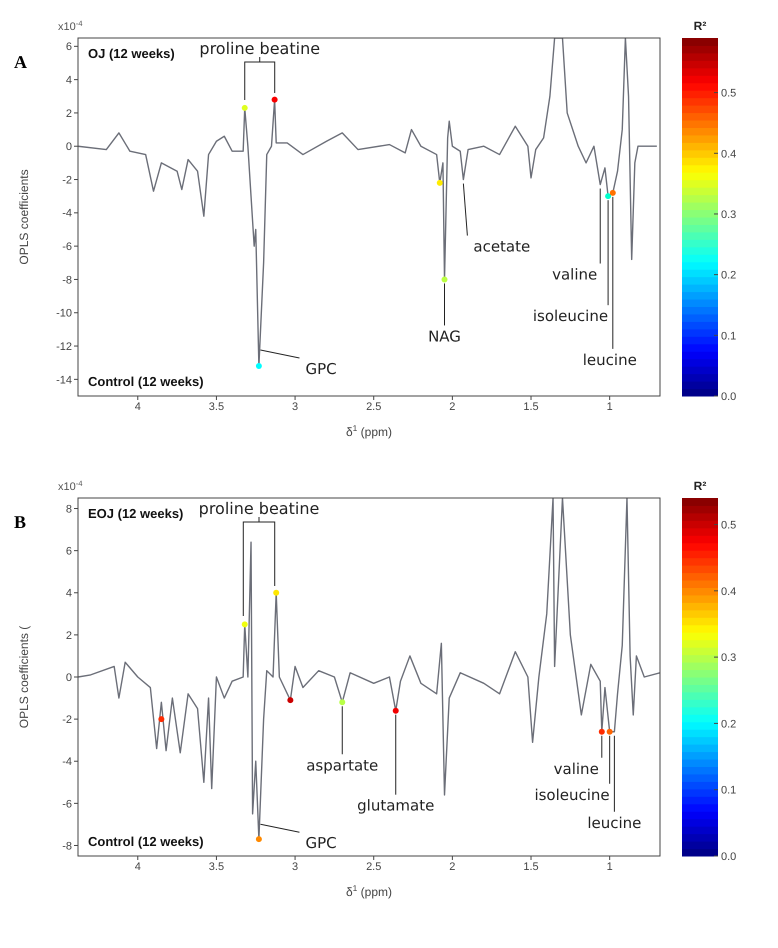  Describe the element at coordinates (342, 765) in the screenshot. I see `annotation: aspartate` at that location.